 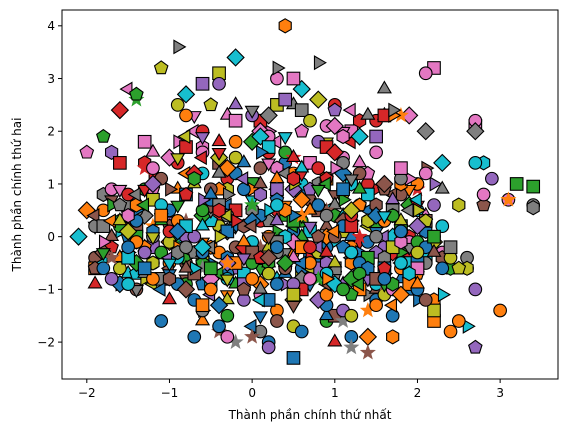 I want to click on x-tick-label: −2, so click(x=87, y=393).